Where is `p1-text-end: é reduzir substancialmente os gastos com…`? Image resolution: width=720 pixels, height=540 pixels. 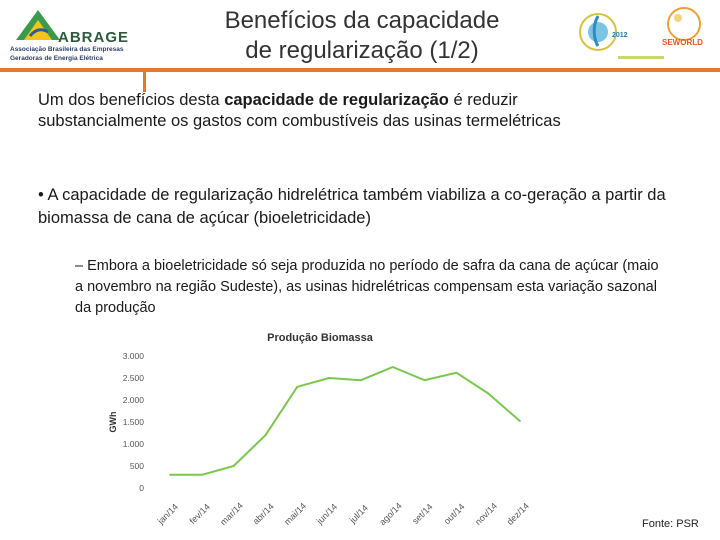 p1-text-end: é reduzir substancialmente os gastos com… is located at coordinates (299, 110).